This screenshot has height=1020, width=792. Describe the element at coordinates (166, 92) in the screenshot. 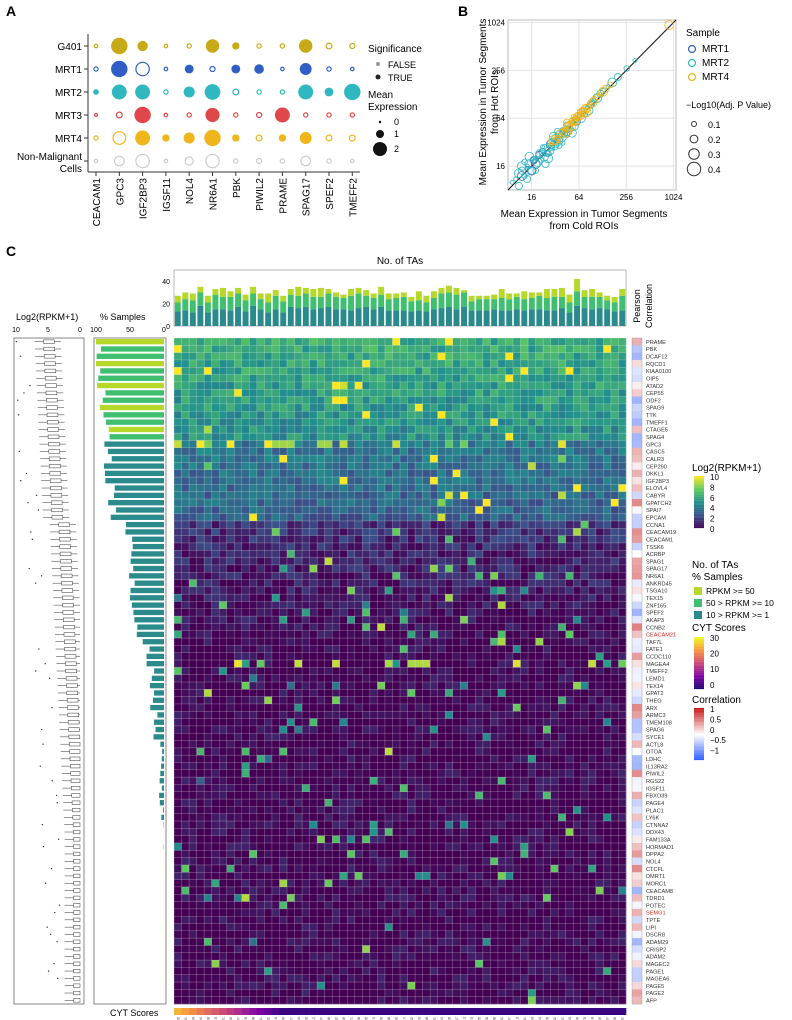

I see `dotplot-dot` at that location.